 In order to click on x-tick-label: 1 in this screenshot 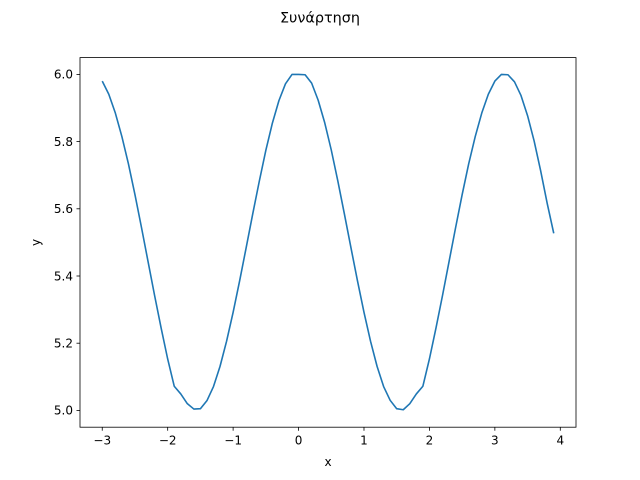, I will do `click(364, 441)`.